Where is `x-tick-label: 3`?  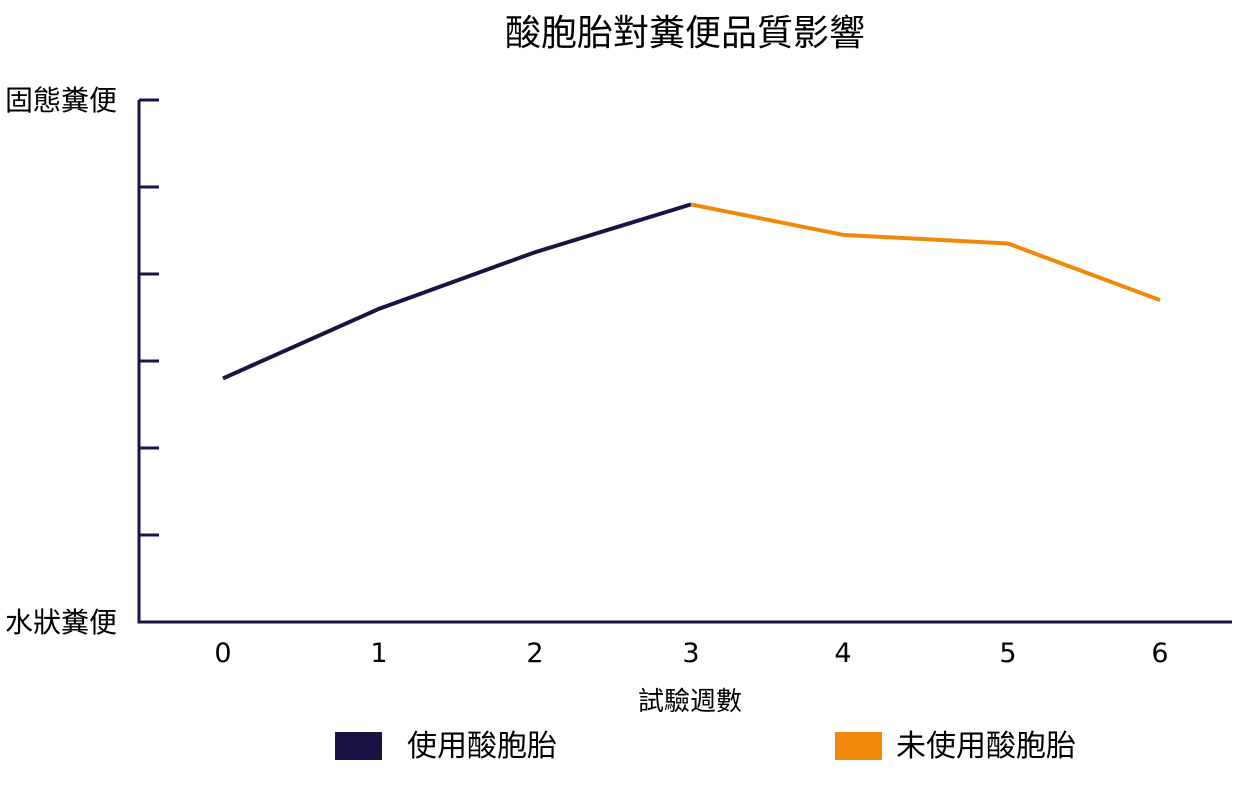
x-tick-label: 3 is located at coordinates (690, 653).